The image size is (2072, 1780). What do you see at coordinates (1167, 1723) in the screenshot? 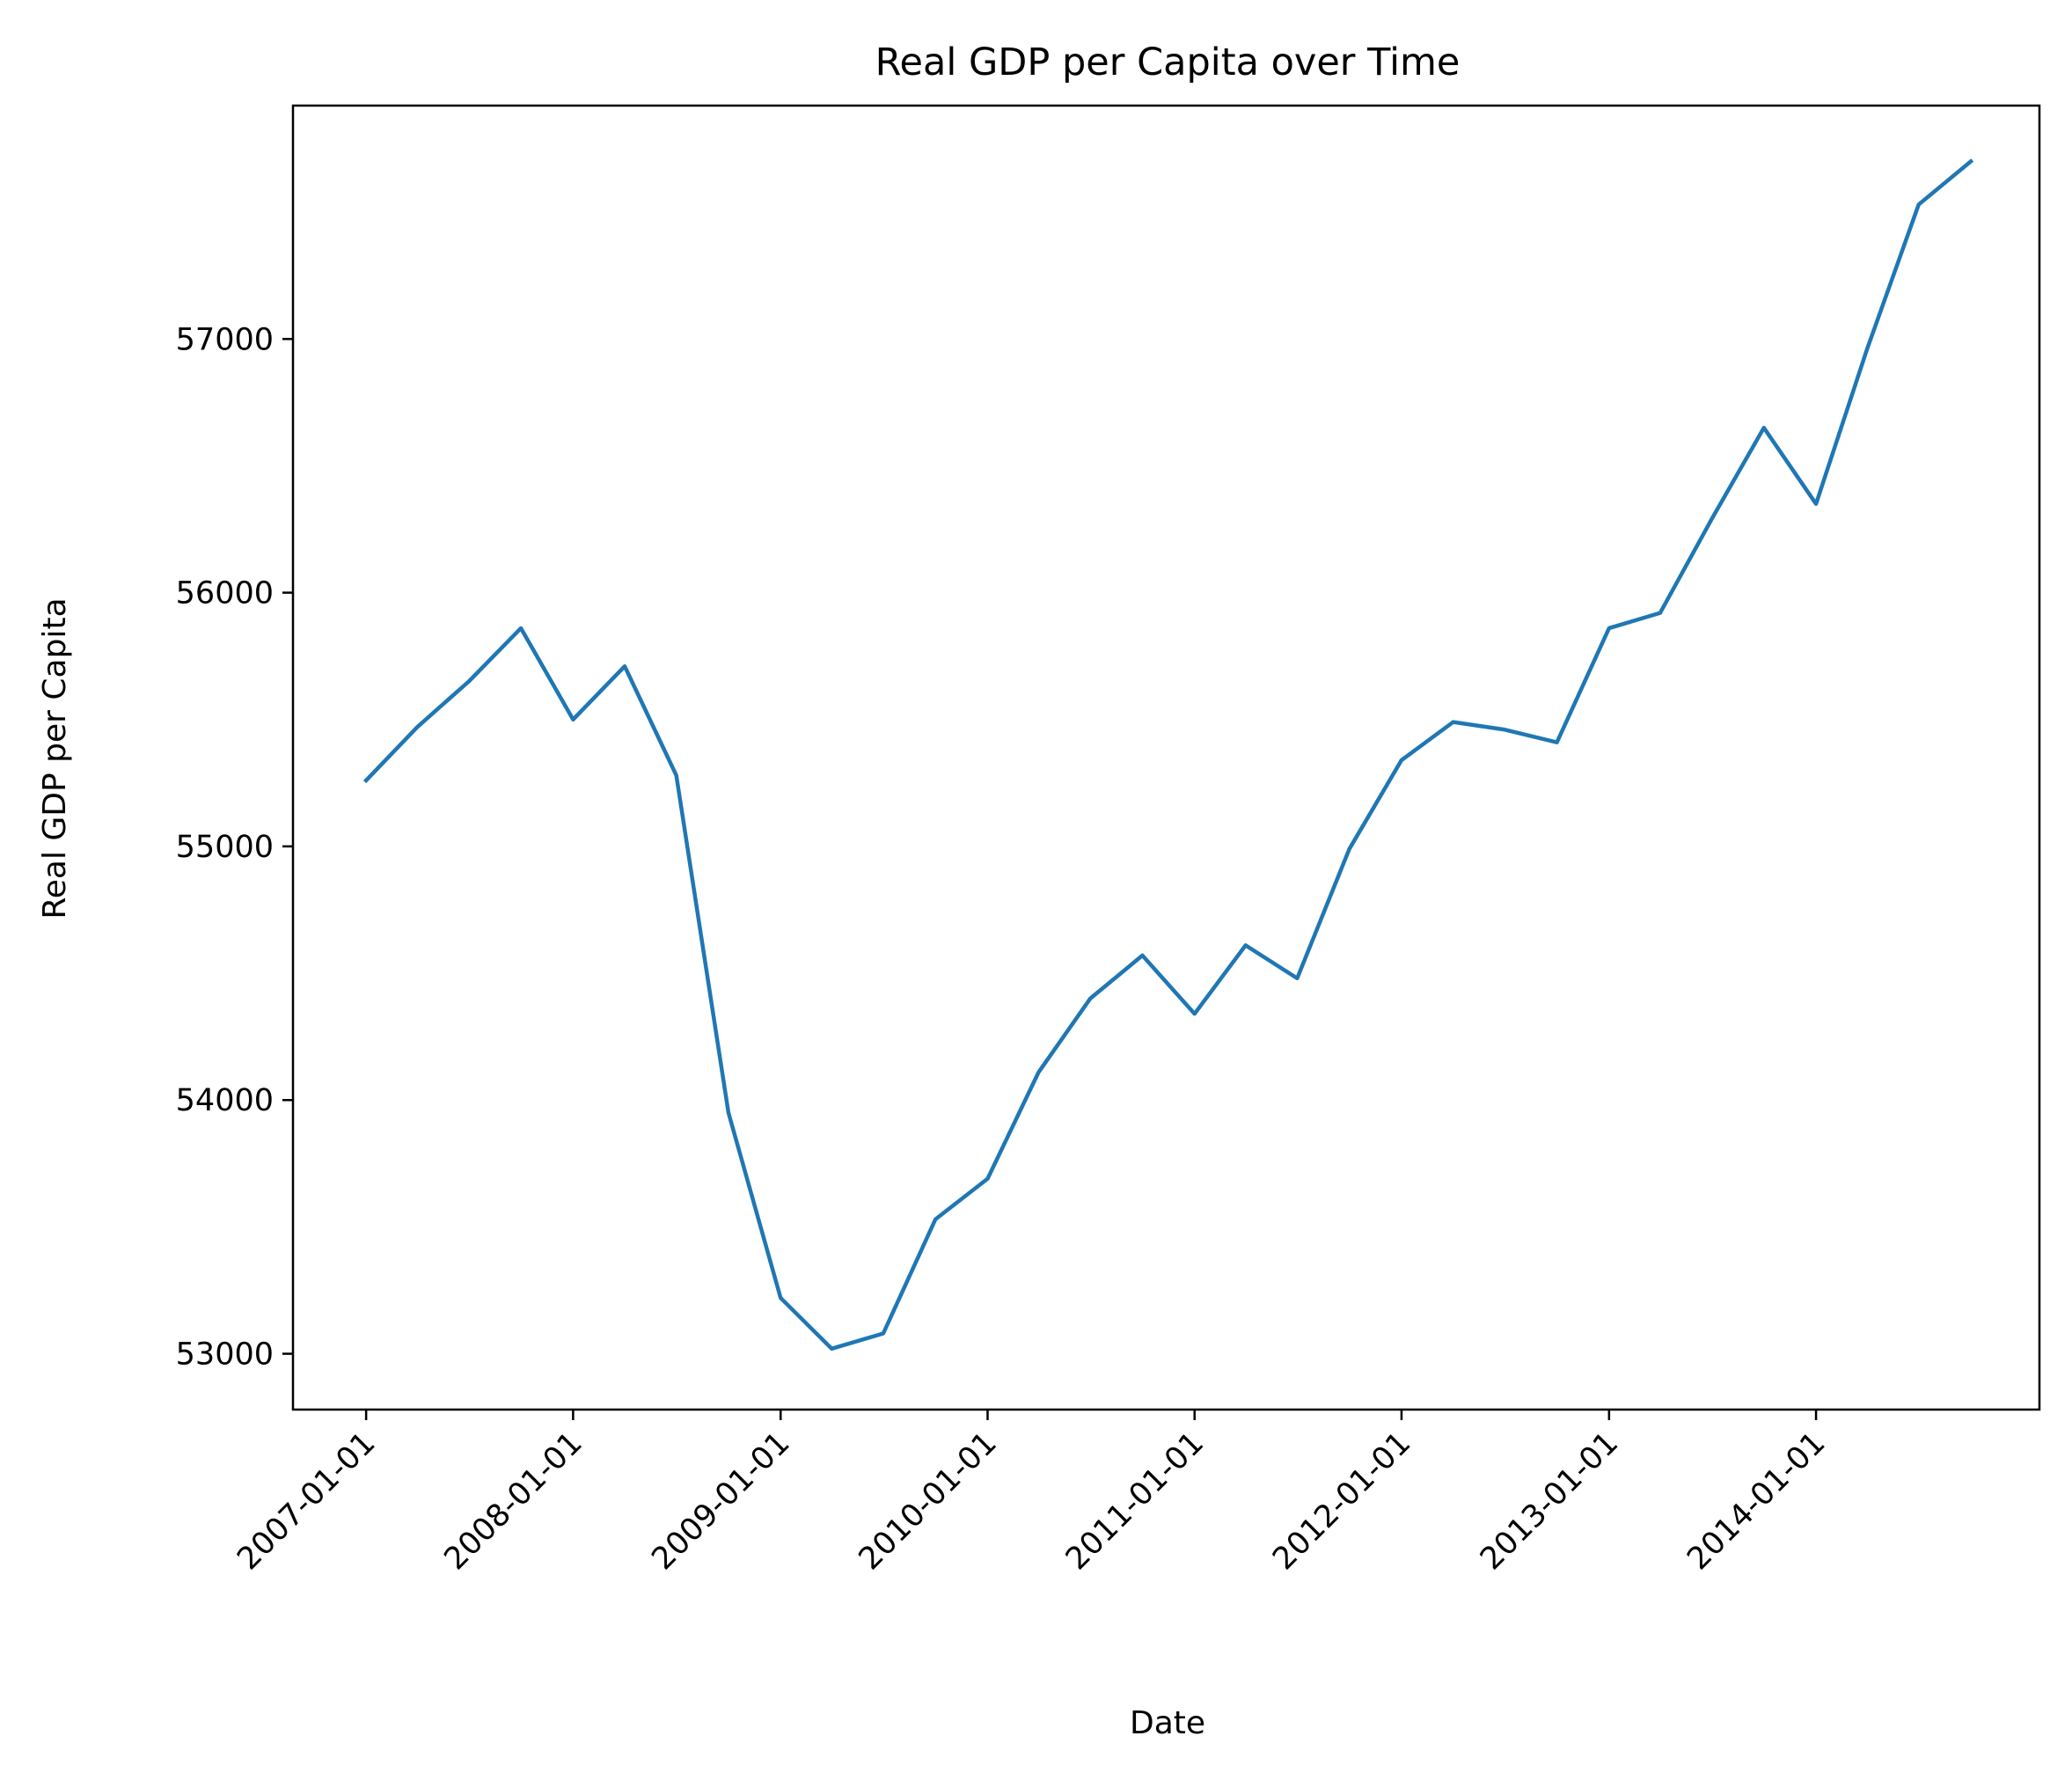
I see `x-axis-title: Date` at bounding box center [1167, 1723].